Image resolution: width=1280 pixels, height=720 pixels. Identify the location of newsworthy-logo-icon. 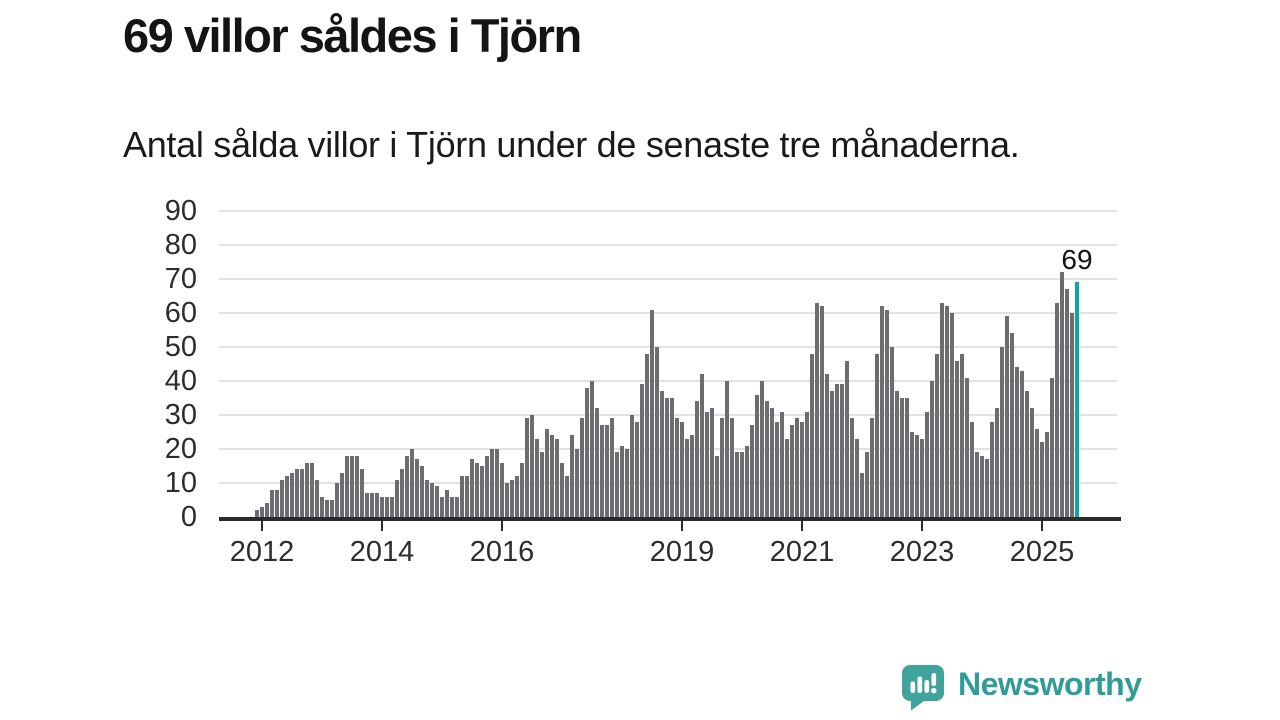
(923, 688).